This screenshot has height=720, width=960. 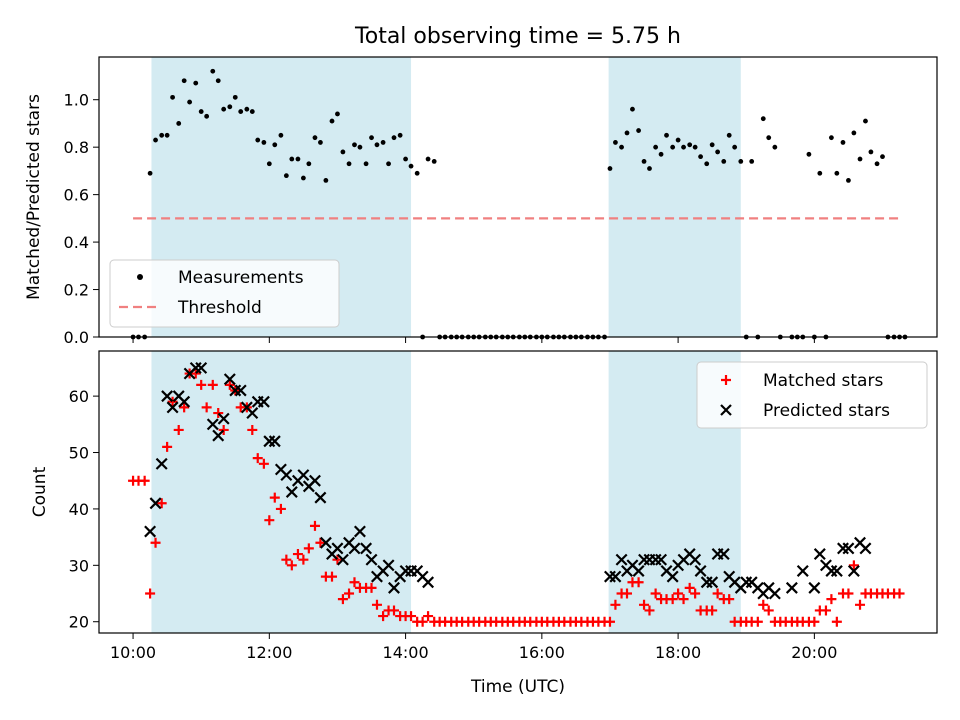 What do you see at coordinates (34, 197) in the screenshot?
I see `y-axis-label: Matched/Predicted stars` at bounding box center [34, 197].